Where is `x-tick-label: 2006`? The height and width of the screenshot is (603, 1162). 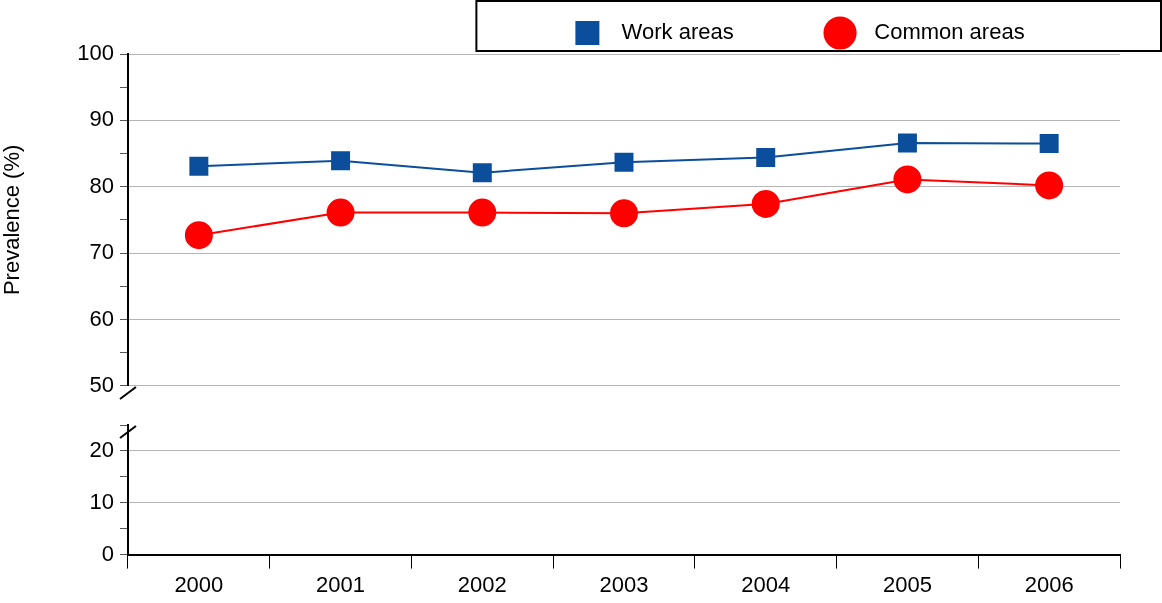
x-tick-label: 2006 is located at coordinates (1049, 584).